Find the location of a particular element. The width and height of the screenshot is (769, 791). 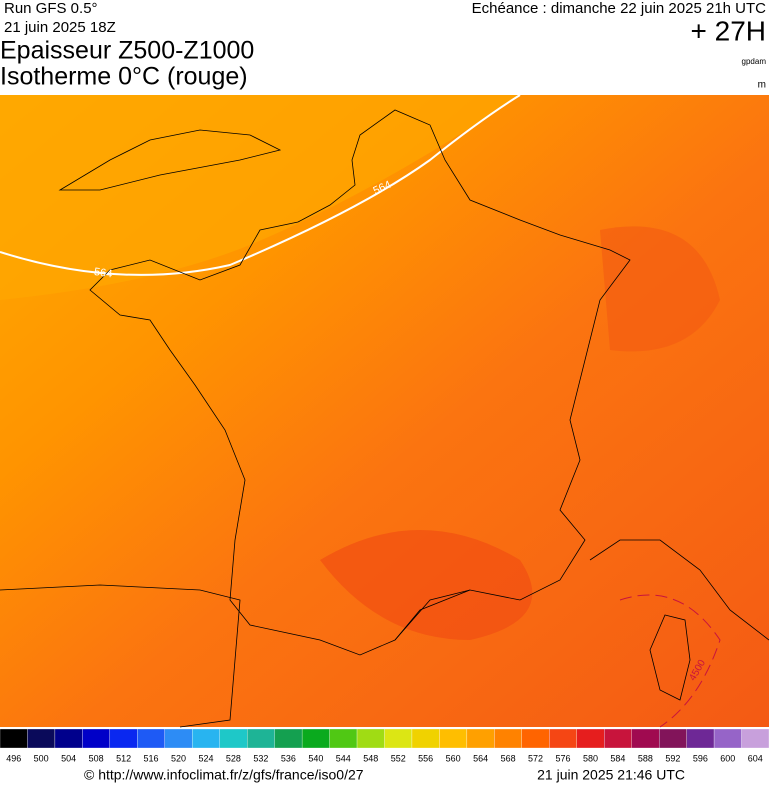

scale-label: 572 is located at coordinates (535, 758).